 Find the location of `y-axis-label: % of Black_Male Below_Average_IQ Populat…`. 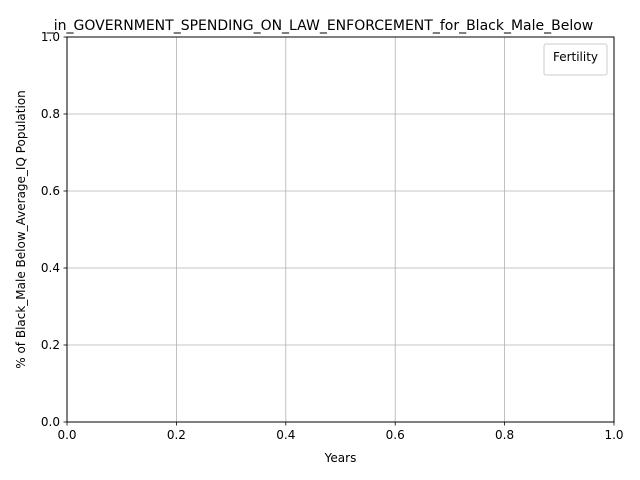

y-axis-label: % of Black_Male Below_Average_IQ Populat… is located at coordinates (21, 229).